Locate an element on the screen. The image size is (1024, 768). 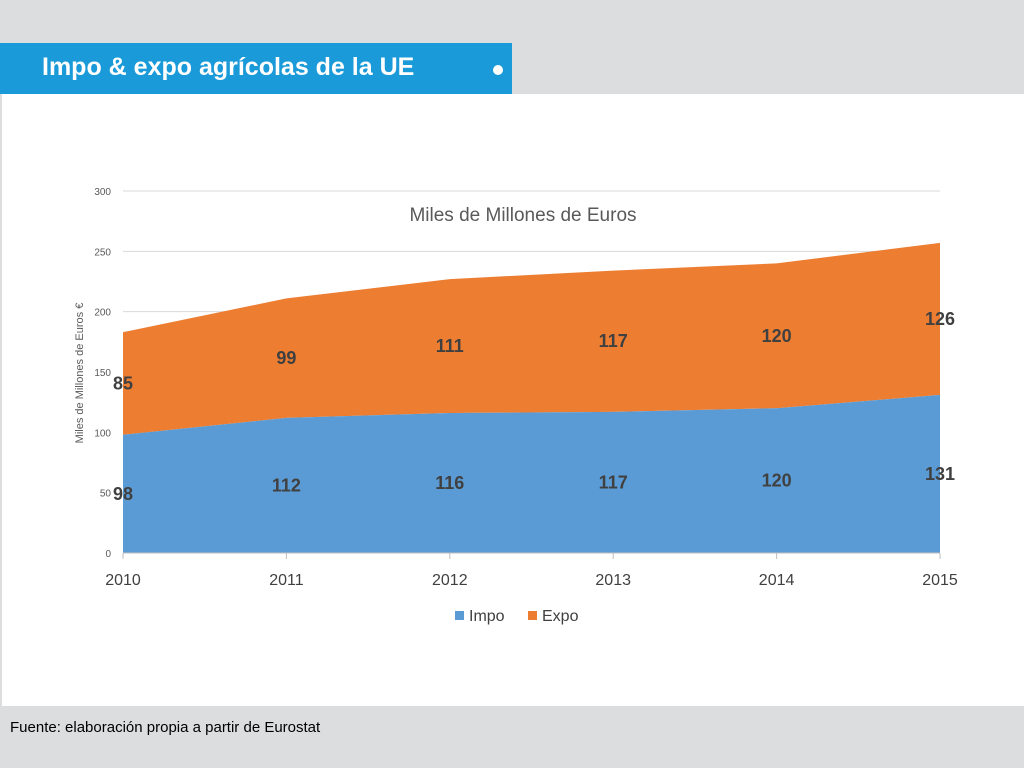
data-label-expo: 126 is located at coordinates (940, 319).